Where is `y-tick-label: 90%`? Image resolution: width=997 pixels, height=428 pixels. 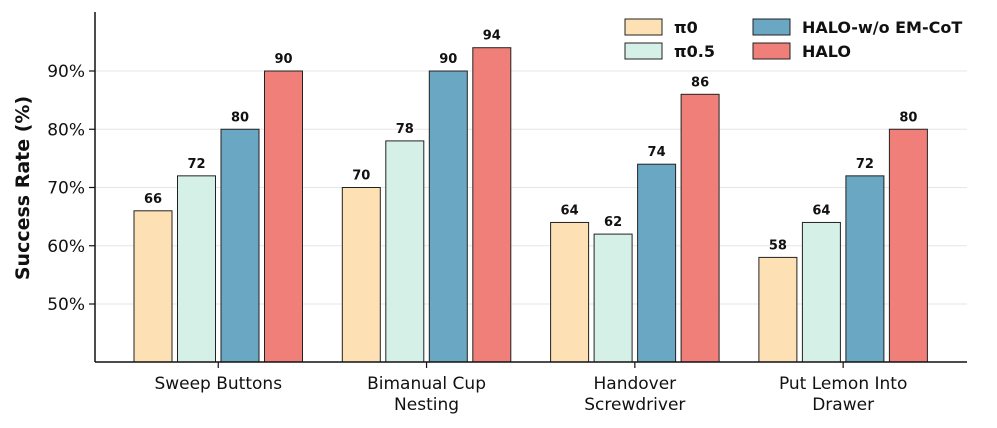 y-tick-label: 90% is located at coordinates (66, 72).